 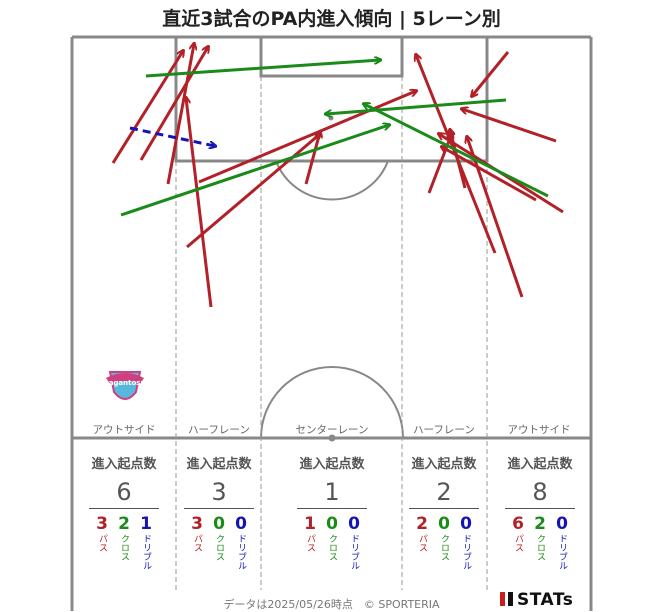 I want to click on lane-label-halfspace-left: ハーフレーン, so click(x=219, y=430).